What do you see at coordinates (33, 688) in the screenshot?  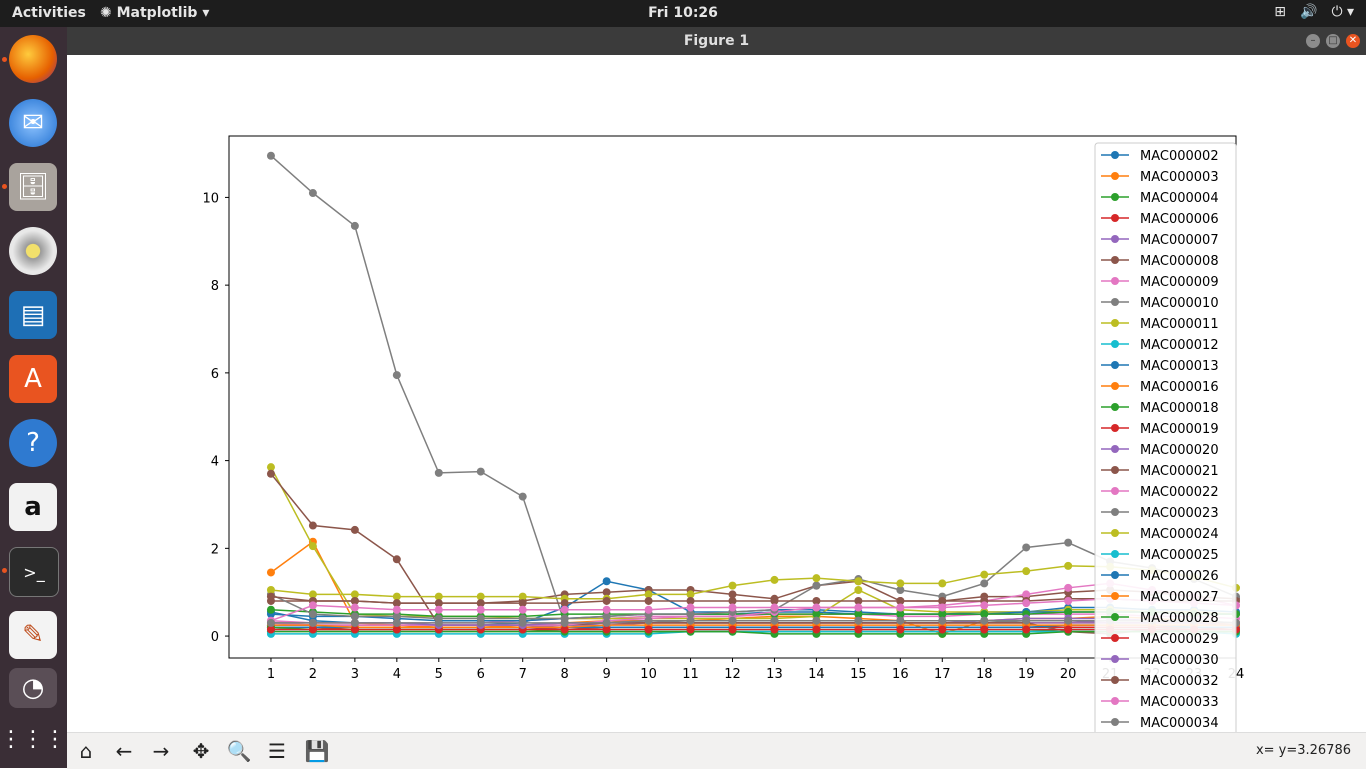 I see `matplotlib-icon: ◔` at bounding box center [33, 688].